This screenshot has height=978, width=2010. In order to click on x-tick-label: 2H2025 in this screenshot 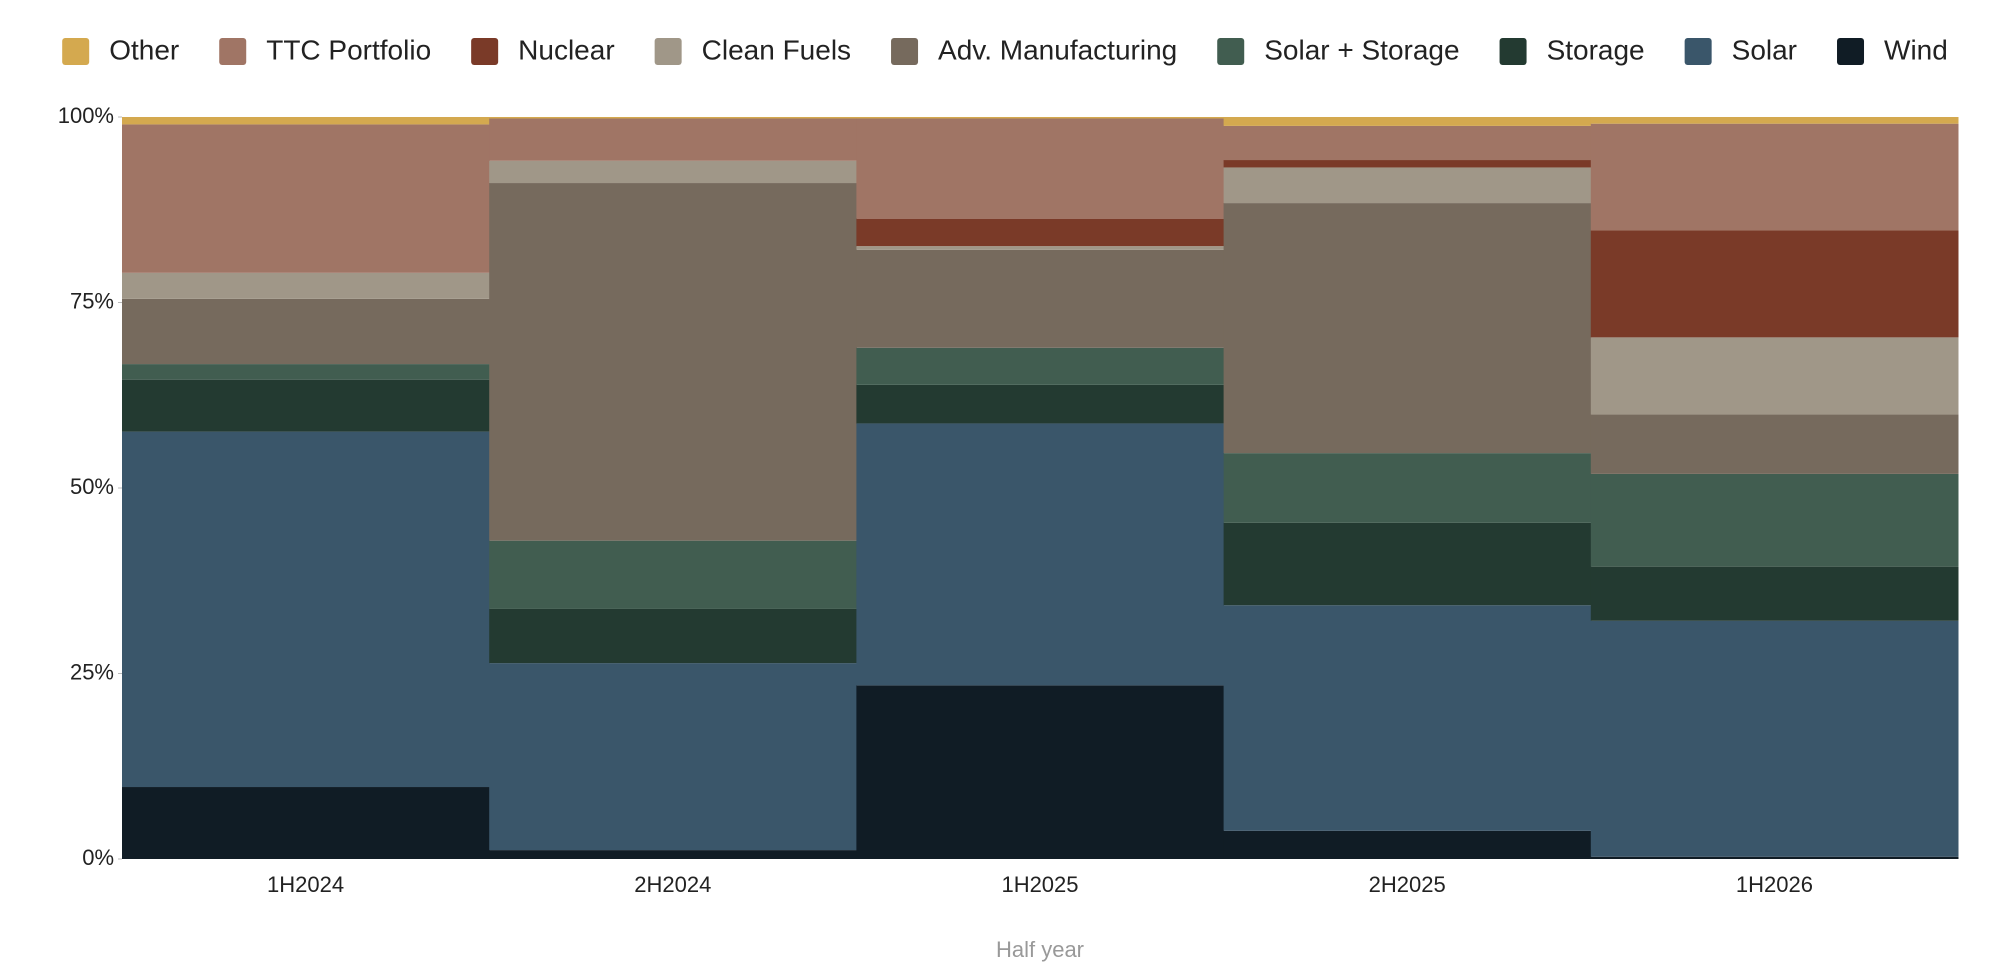, I will do `click(1407, 884)`.